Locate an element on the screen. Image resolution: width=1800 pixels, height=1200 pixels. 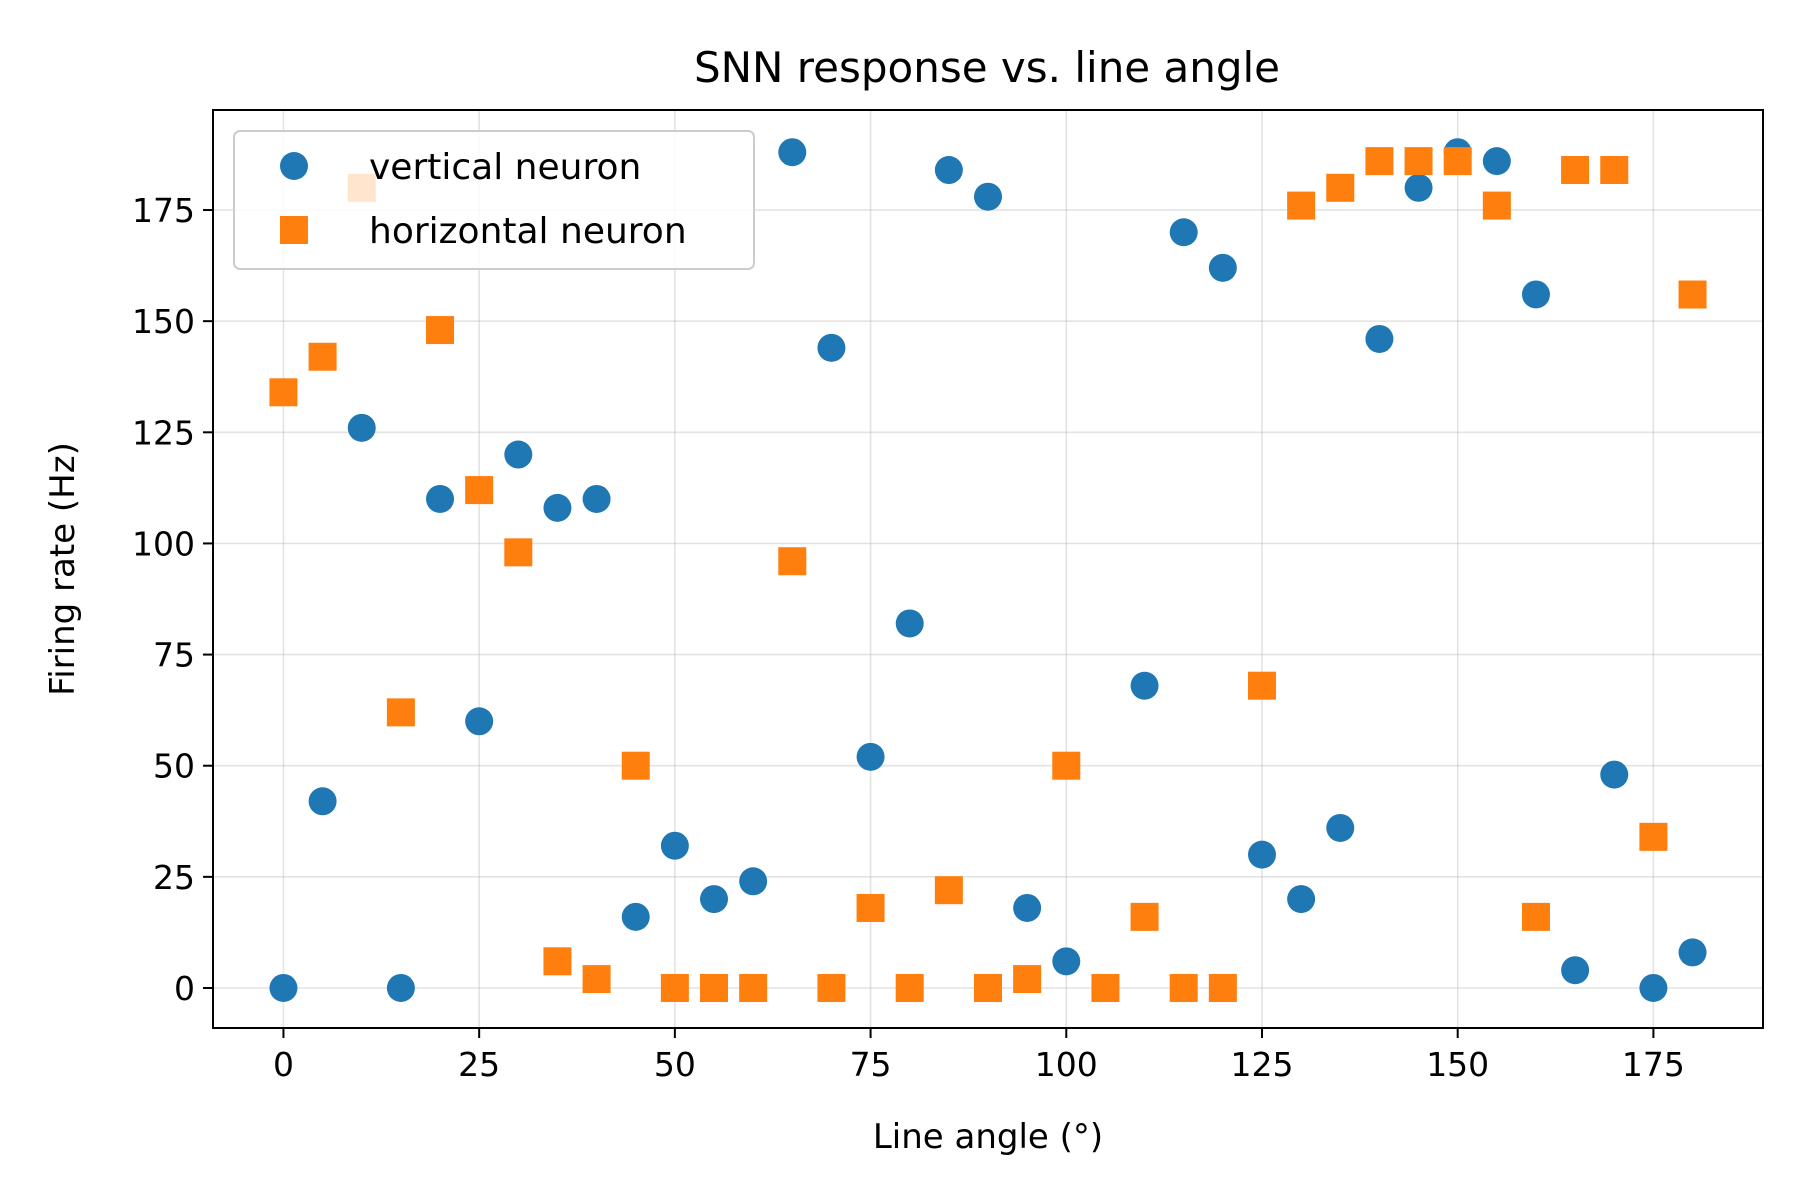
y-tick-label: 150 is located at coordinates (163, 321).